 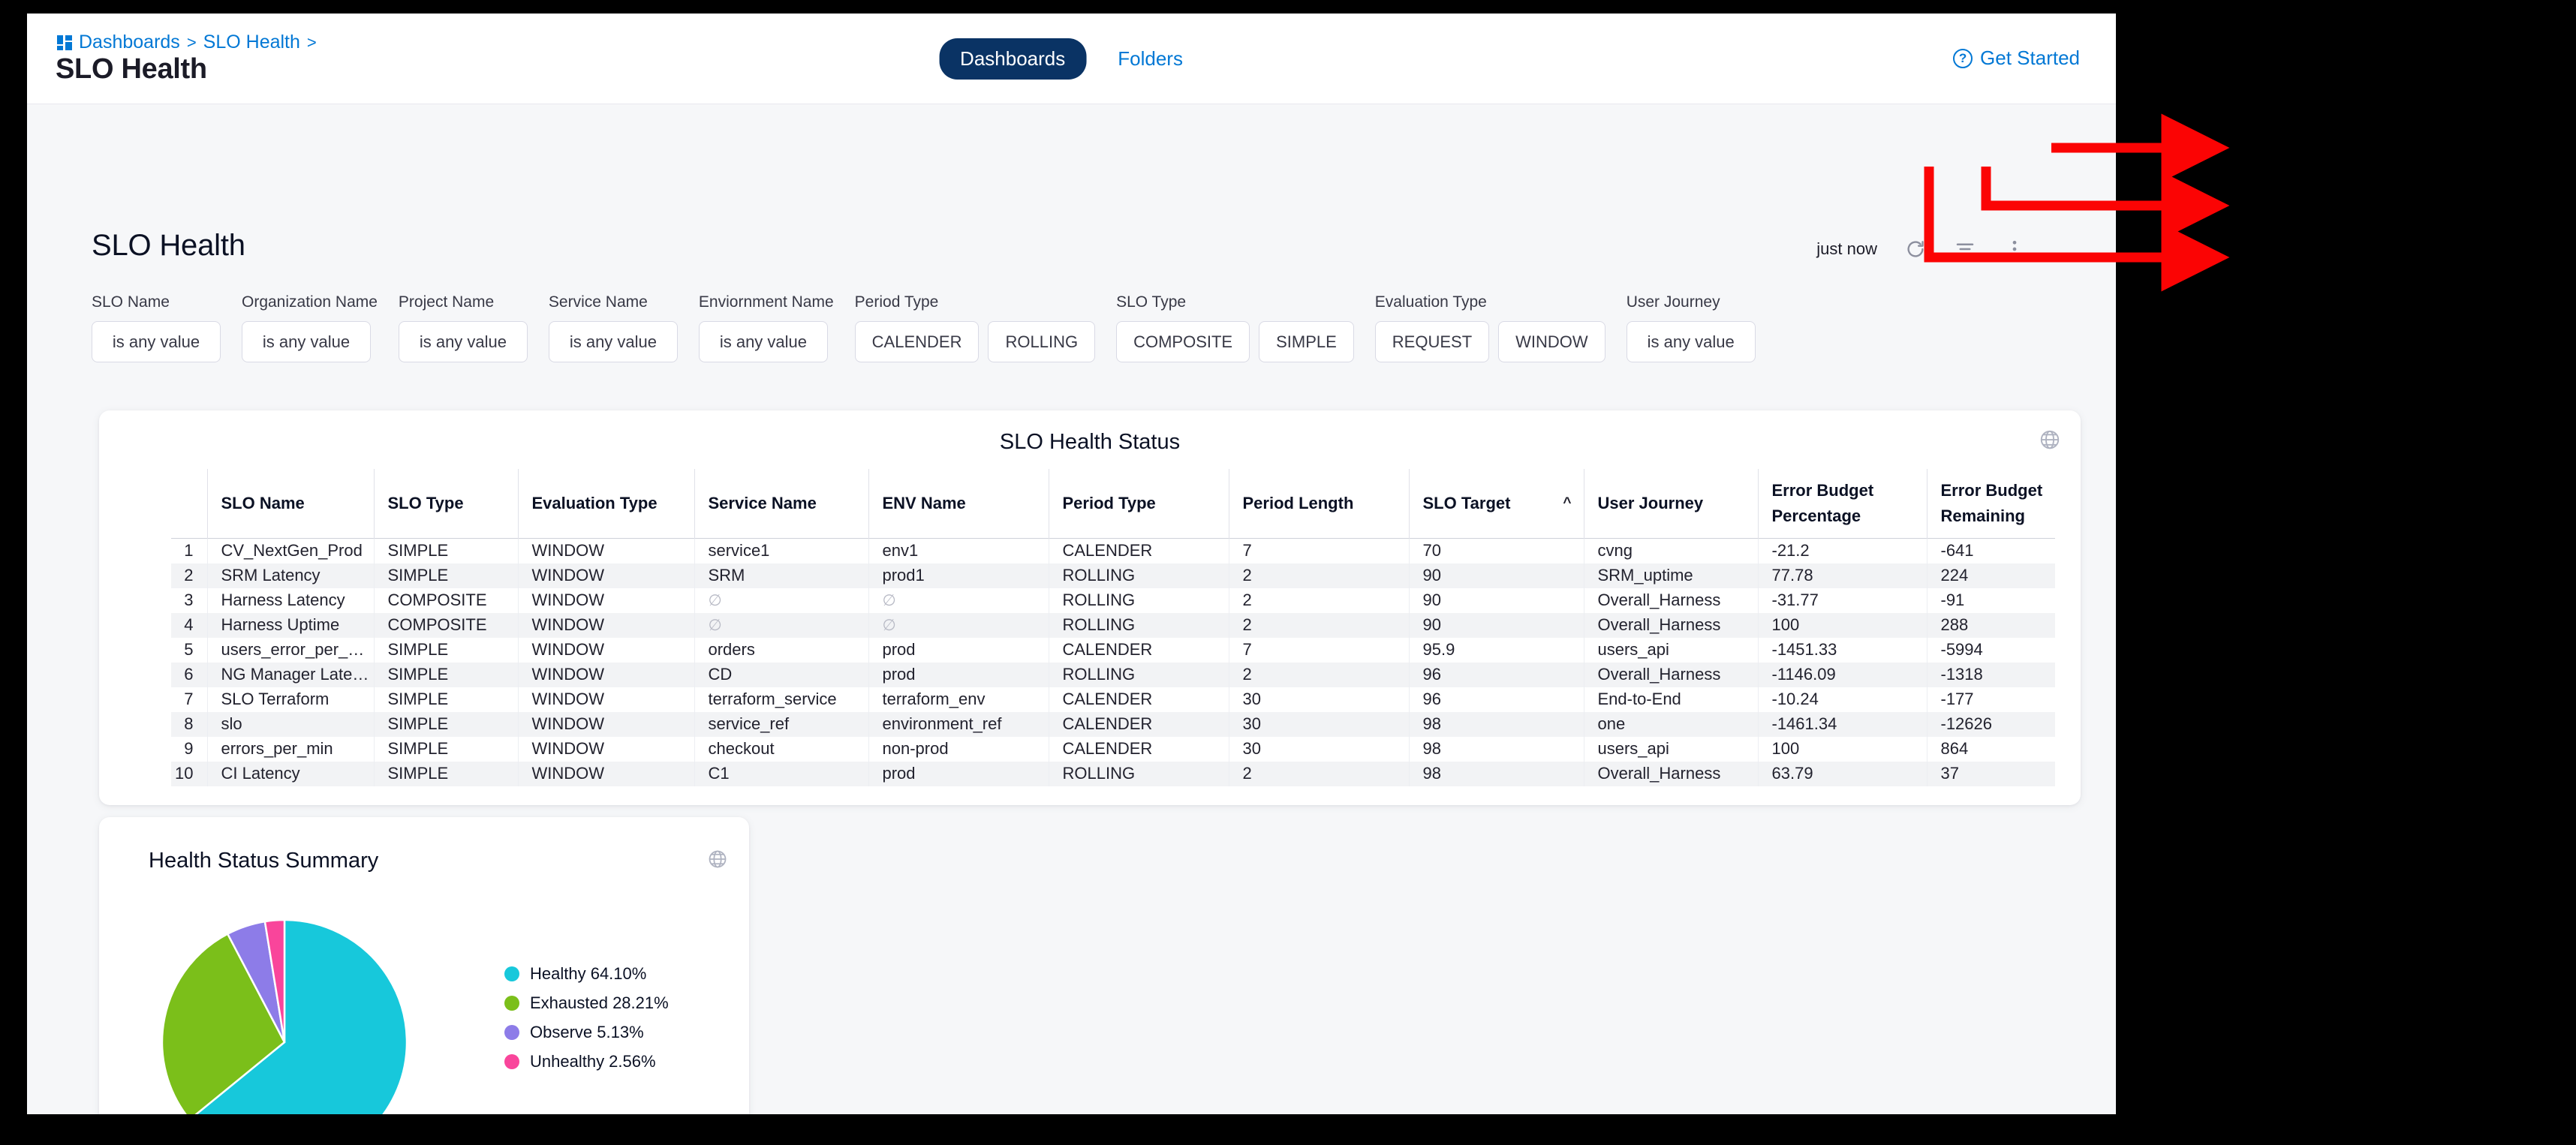 I want to click on col-service-name: Service Name, so click(x=781, y=504).